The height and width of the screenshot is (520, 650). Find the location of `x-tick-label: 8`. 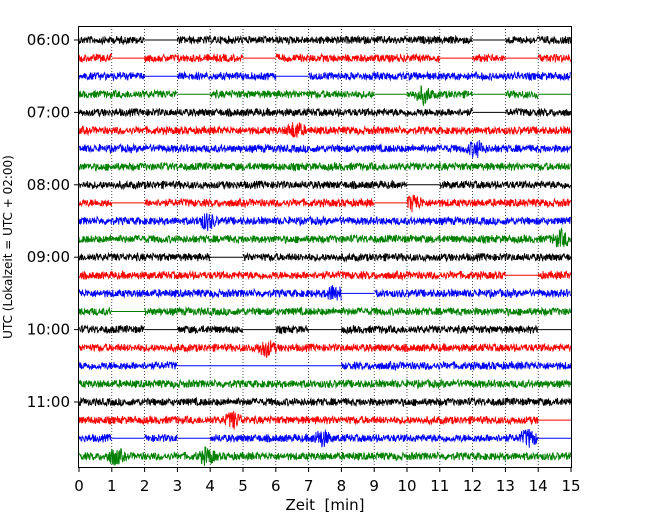

x-tick-label: 8 is located at coordinates (342, 486).